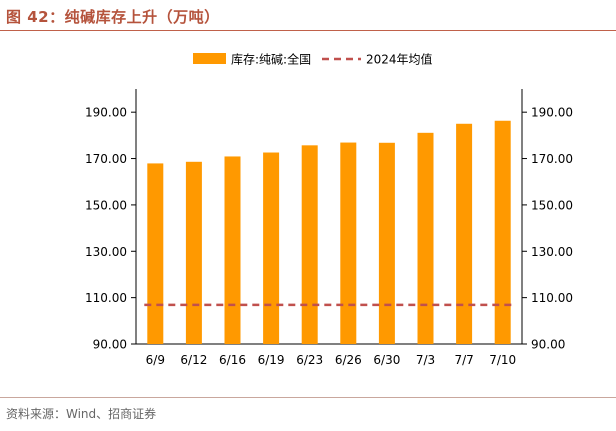 This screenshot has width=616, height=431. What do you see at coordinates (399, 59) in the screenshot?
I see `legend-label-2024-average: 2024年均值` at bounding box center [399, 59].